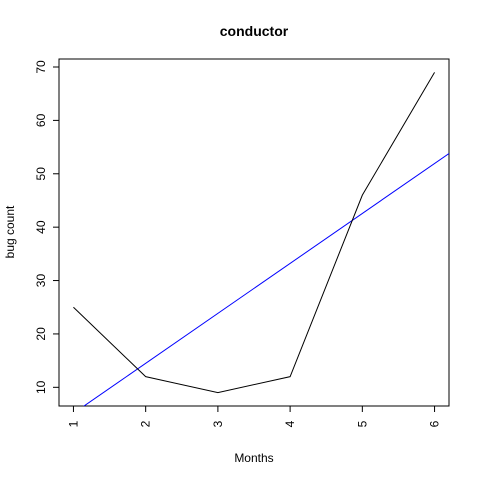 The image size is (480, 480). I want to click on y-tick-label: 60, so click(41, 120).